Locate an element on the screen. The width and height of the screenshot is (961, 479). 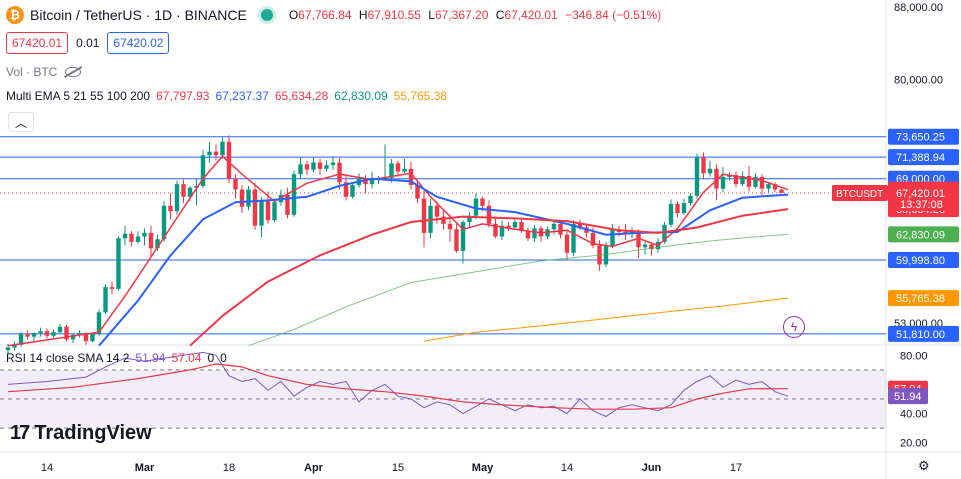
volume-label: Vol · BTC is located at coordinates (32, 72).